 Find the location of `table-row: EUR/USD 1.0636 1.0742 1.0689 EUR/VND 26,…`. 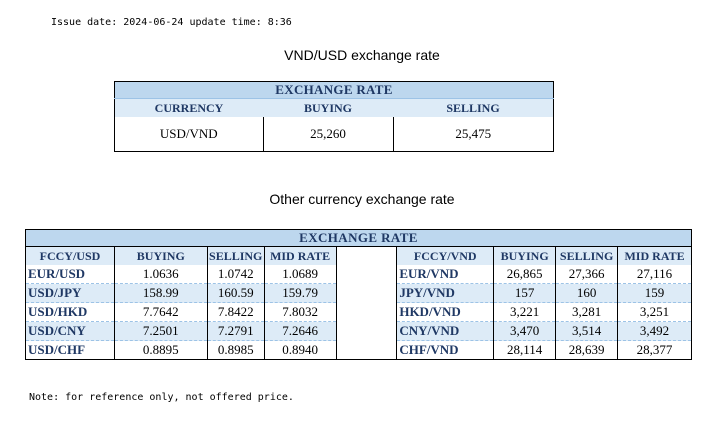

table-row: EUR/USD 1.0636 1.0742 1.0689 EUR/VND 26,… is located at coordinates (358, 274).